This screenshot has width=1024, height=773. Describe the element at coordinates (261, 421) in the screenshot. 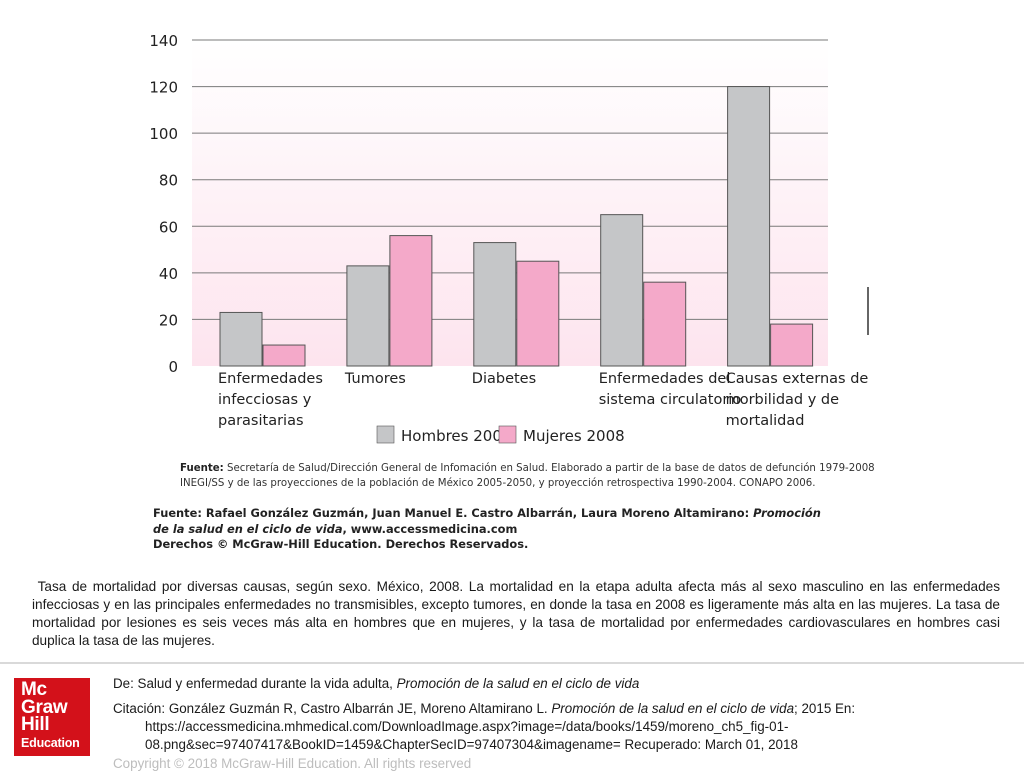

I see `x-category-label: parasitarias` at that location.